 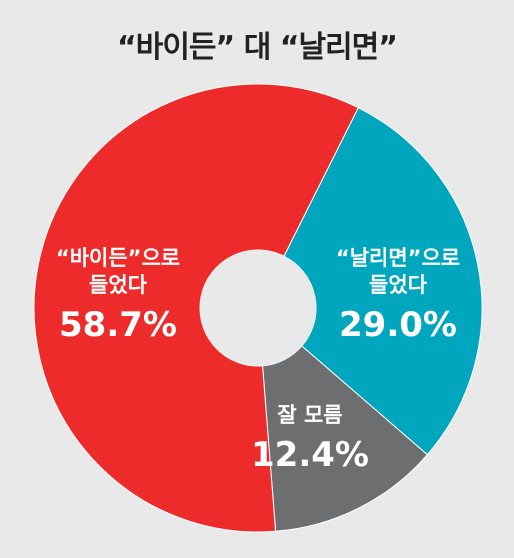 I want to click on chart-title: “바이든” 대 “날리면”, so click(x=257, y=47).